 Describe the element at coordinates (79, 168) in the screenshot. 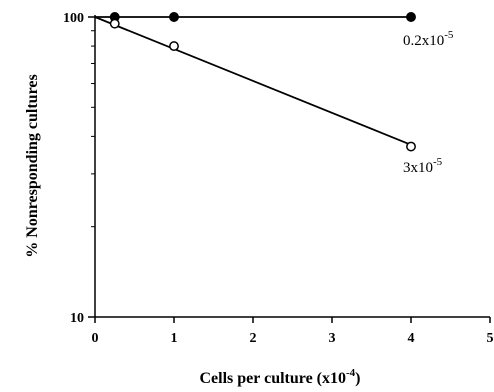

I see `y-ticks: 10 100` at that location.